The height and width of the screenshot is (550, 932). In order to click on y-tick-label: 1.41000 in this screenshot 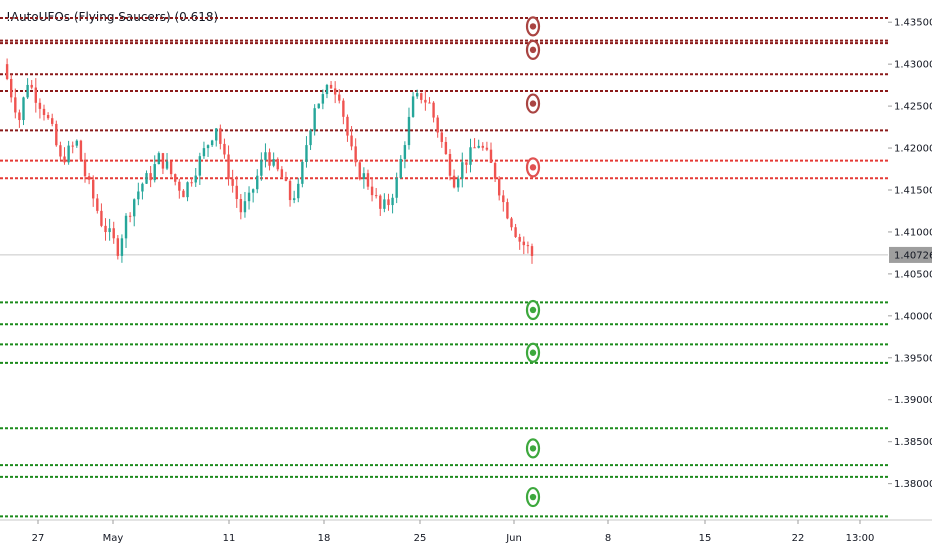, I will do `click(913, 232)`.